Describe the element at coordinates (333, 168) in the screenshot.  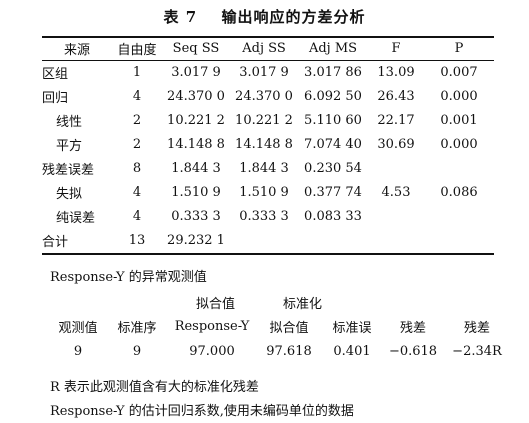
I see `row-adj-ms: 0.230 54` at that location.